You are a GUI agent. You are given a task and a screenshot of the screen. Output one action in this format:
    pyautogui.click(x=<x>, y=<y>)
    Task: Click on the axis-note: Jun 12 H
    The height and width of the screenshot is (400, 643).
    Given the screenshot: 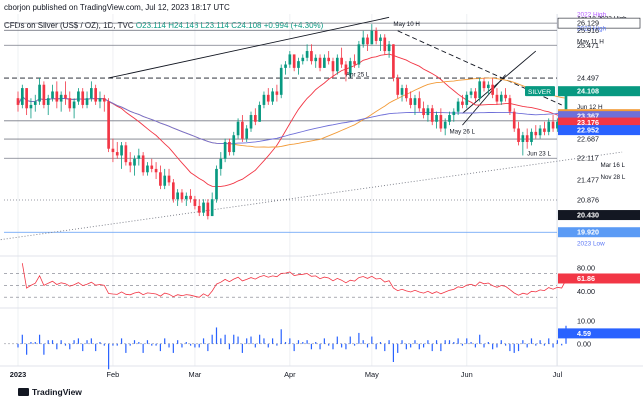 What is the action you would take?
    pyautogui.click(x=590, y=107)
    